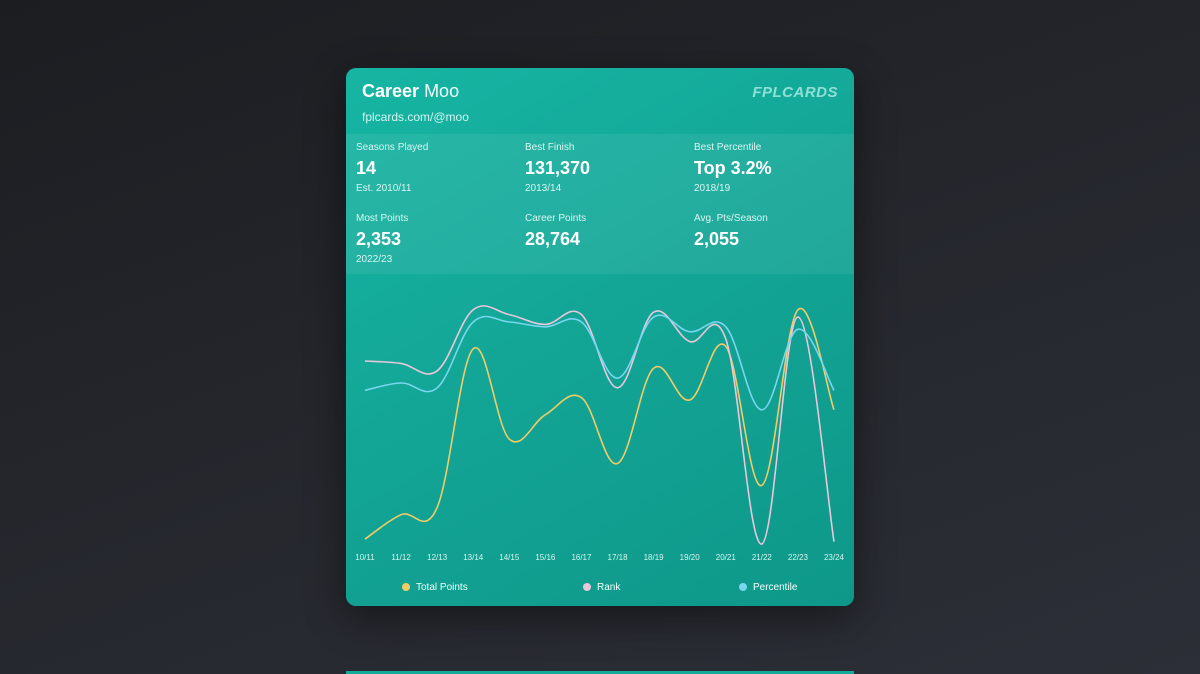 This screenshot has height=674, width=1200. What do you see at coordinates (442, 91) in the screenshot?
I see `player-name: Moo` at bounding box center [442, 91].